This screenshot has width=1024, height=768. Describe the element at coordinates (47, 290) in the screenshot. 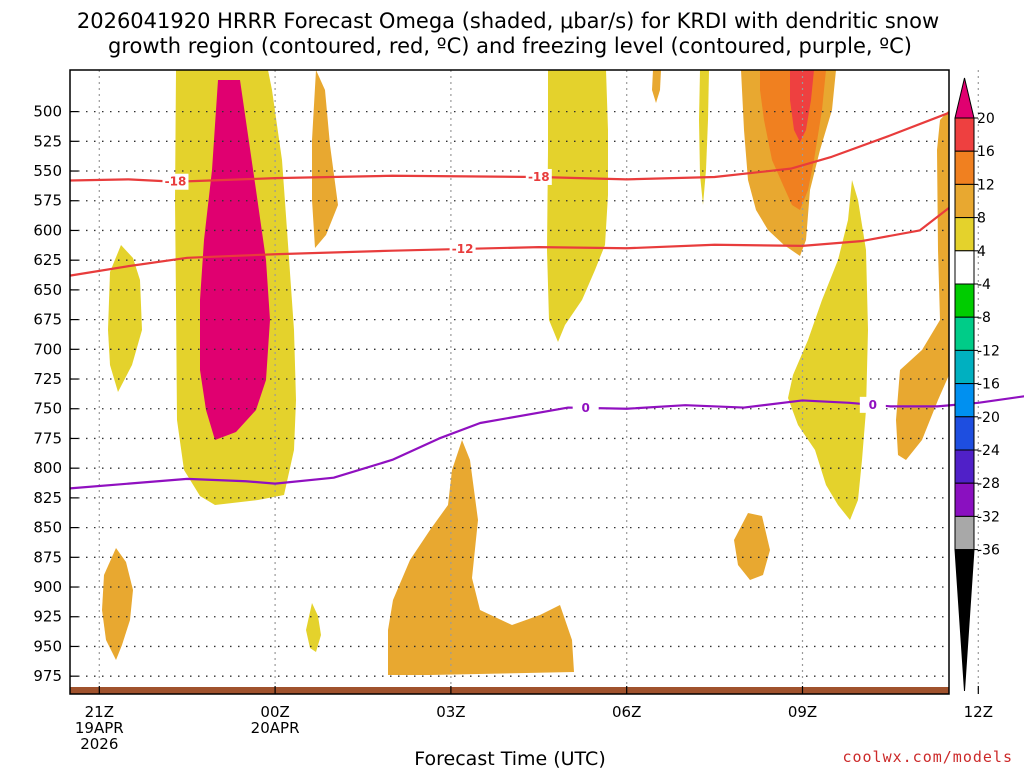

I see `y-tick-label-650: 650` at that location.